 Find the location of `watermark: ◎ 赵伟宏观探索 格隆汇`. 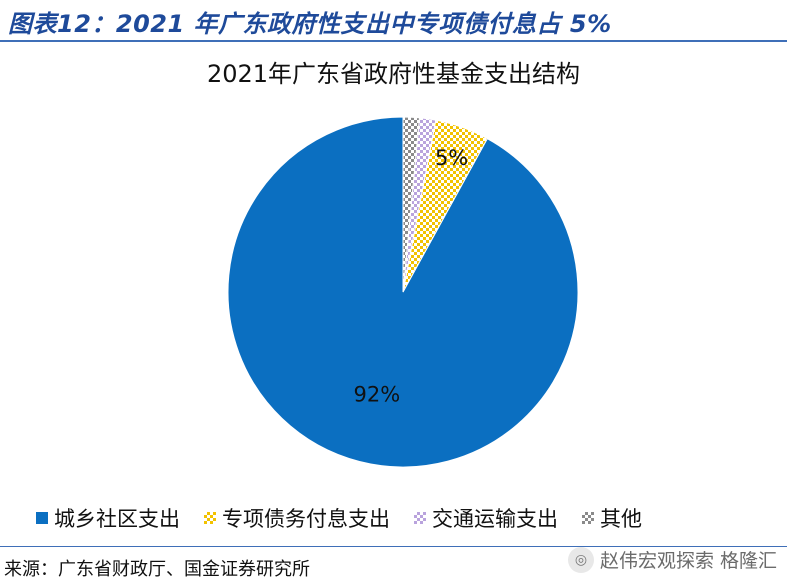

watermark: ◎ 赵伟宏观探索 格隆汇 is located at coordinates (672, 559).